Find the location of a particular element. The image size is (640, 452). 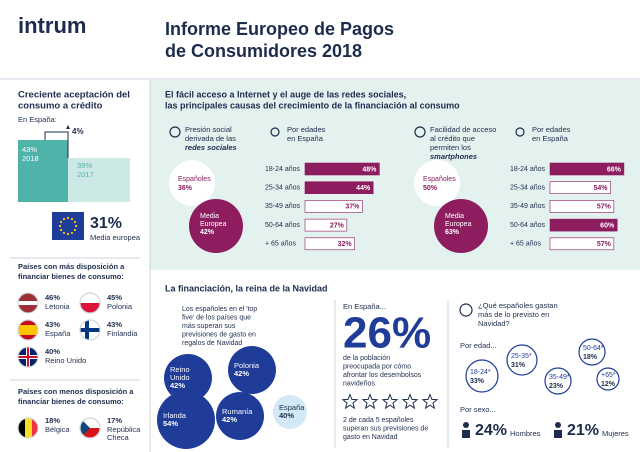

sex-label: Hombres is located at coordinates (525, 433).